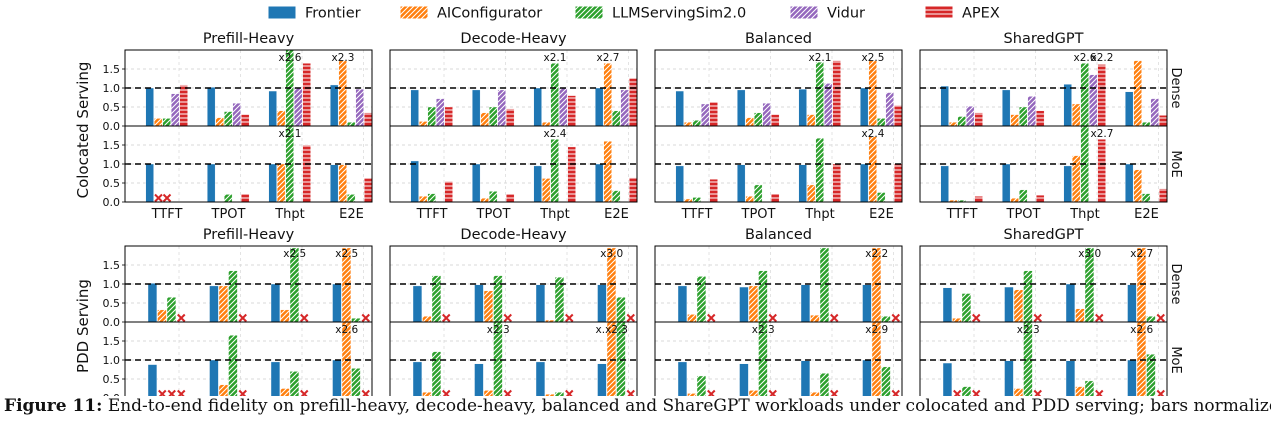  Describe the element at coordinates (778, 88) in the screenshot. I see `panel-colocated-serving-dense-balanced: x2.1 x2.5` at that location.